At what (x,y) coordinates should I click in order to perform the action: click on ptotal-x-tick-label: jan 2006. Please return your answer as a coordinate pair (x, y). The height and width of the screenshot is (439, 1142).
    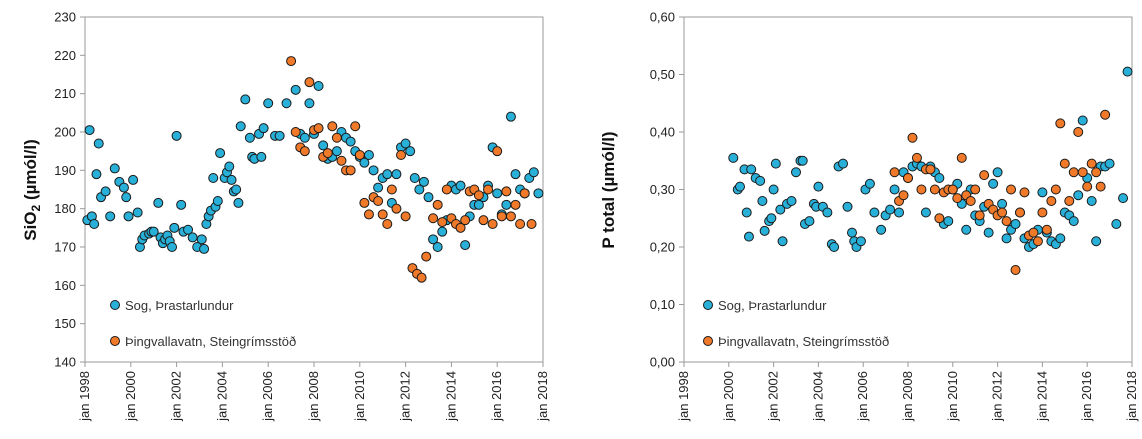
    Looking at the image, I should click on (862, 396).